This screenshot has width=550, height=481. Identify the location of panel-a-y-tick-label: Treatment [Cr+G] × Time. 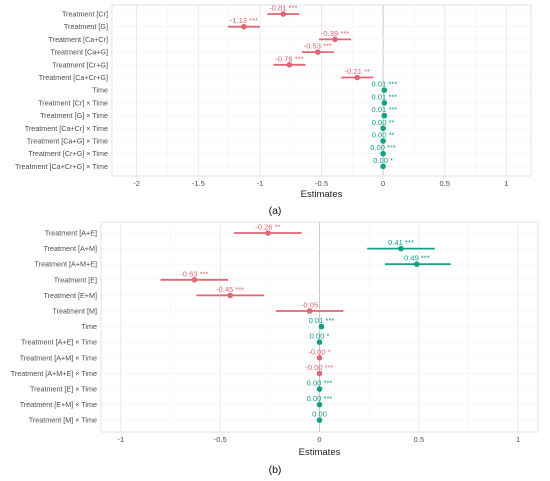
(68, 153).